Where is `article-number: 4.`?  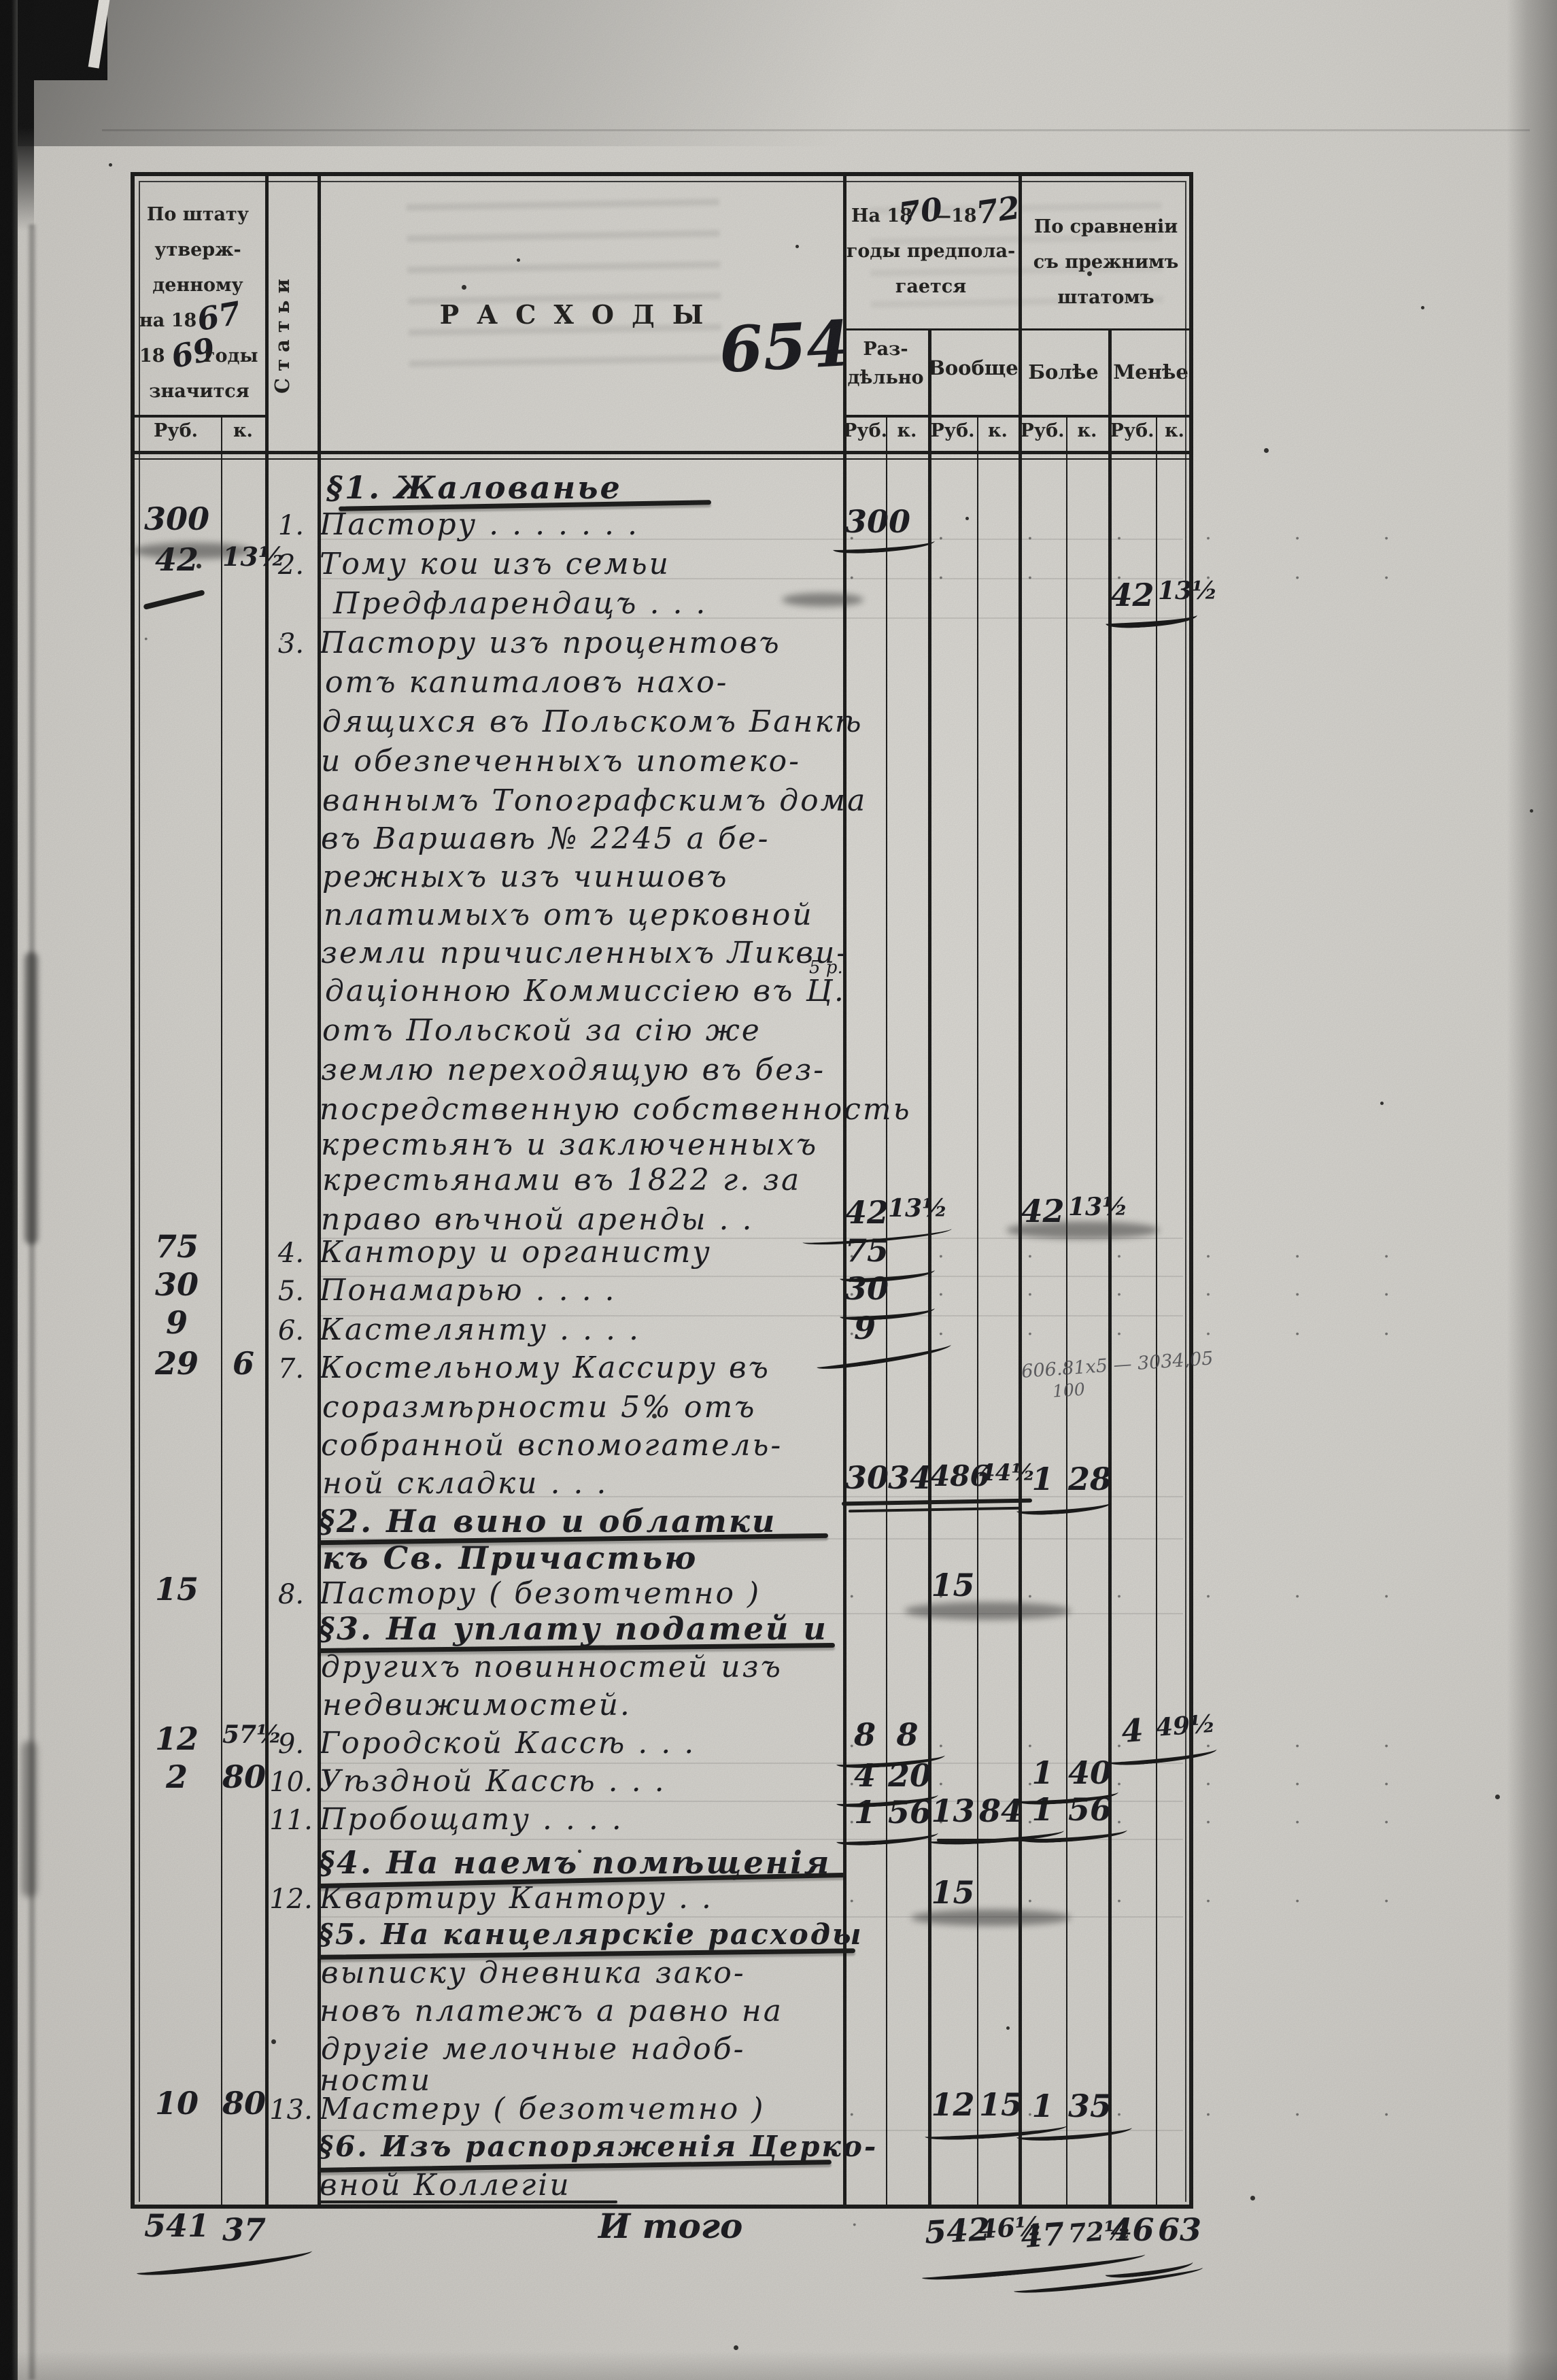
article-number: 4. is located at coordinates (291, 1254).